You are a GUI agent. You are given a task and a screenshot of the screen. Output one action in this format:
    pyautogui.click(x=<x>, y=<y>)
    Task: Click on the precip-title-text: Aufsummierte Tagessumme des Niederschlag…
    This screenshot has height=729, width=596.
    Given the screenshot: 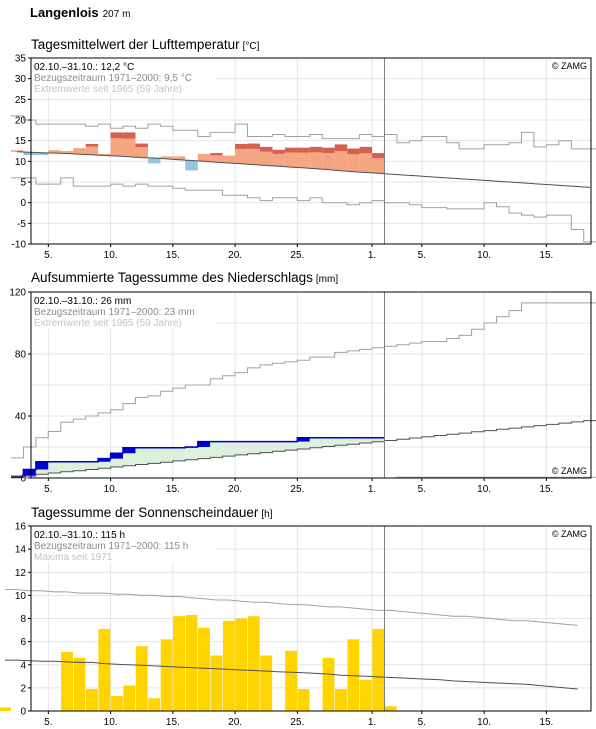 What is the action you would take?
    pyautogui.click(x=172, y=277)
    